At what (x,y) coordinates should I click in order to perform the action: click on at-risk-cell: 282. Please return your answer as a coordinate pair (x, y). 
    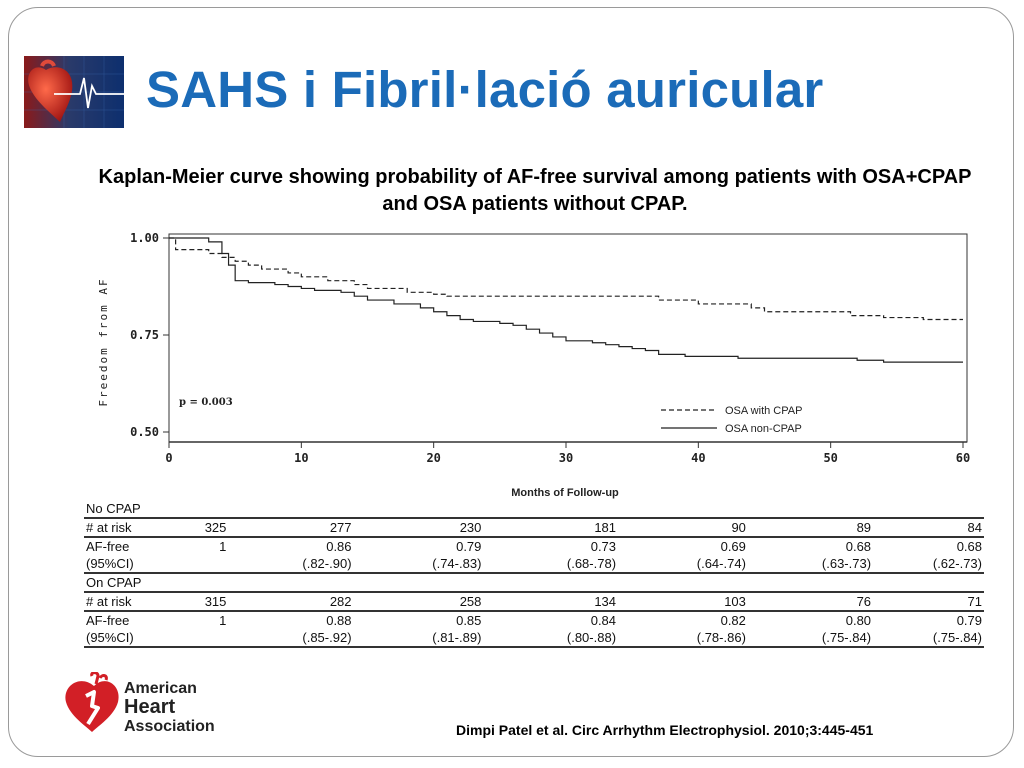
    Looking at the image, I should click on (291, 602).